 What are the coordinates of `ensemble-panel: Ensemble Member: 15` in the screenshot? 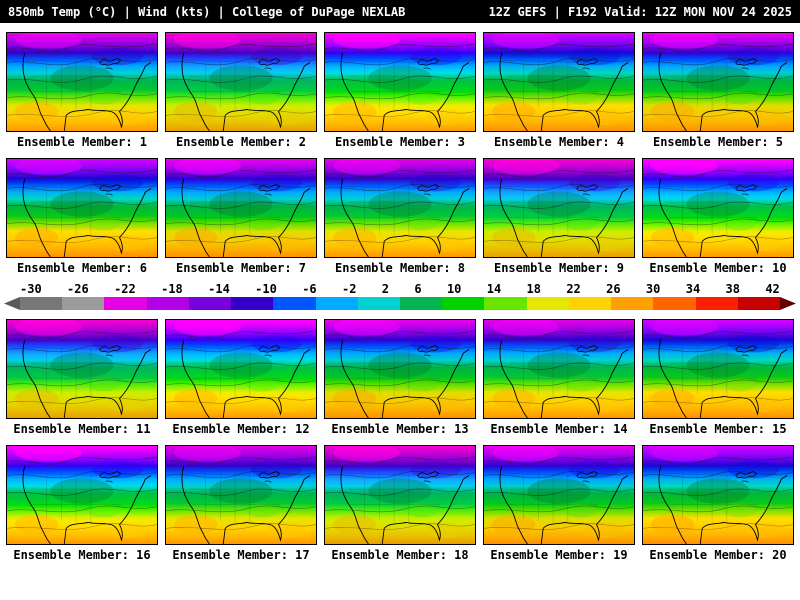 It's located at (718, 377).